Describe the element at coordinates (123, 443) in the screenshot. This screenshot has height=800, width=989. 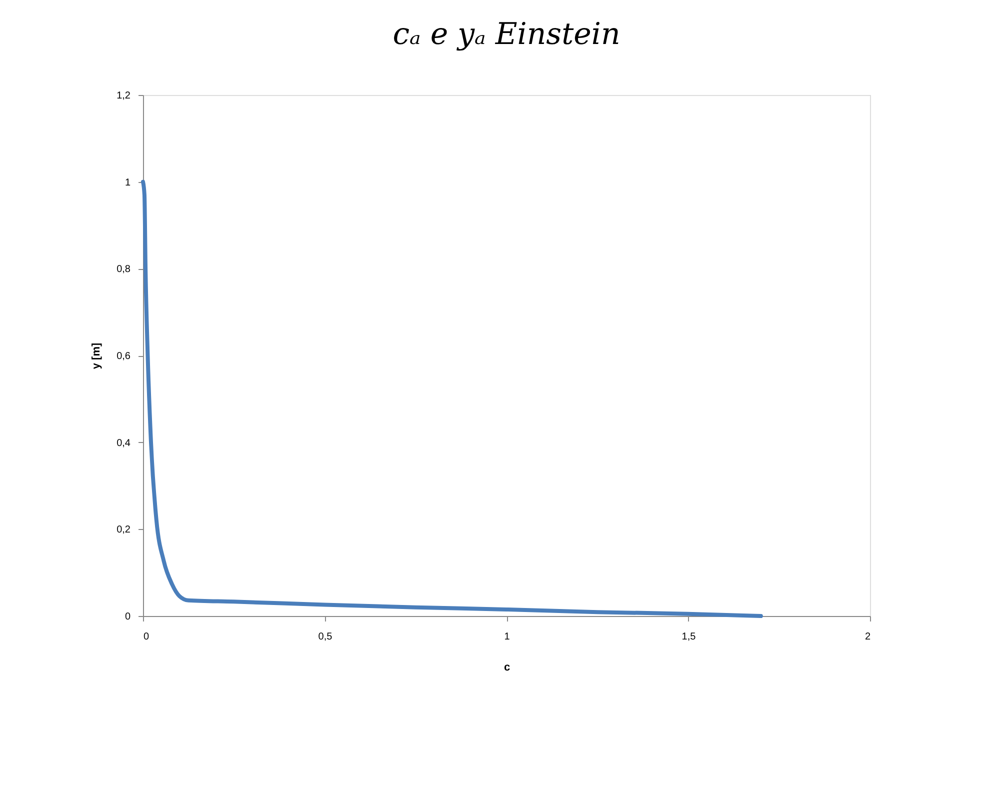
I see `y-tick-label: 0,4` at that location.